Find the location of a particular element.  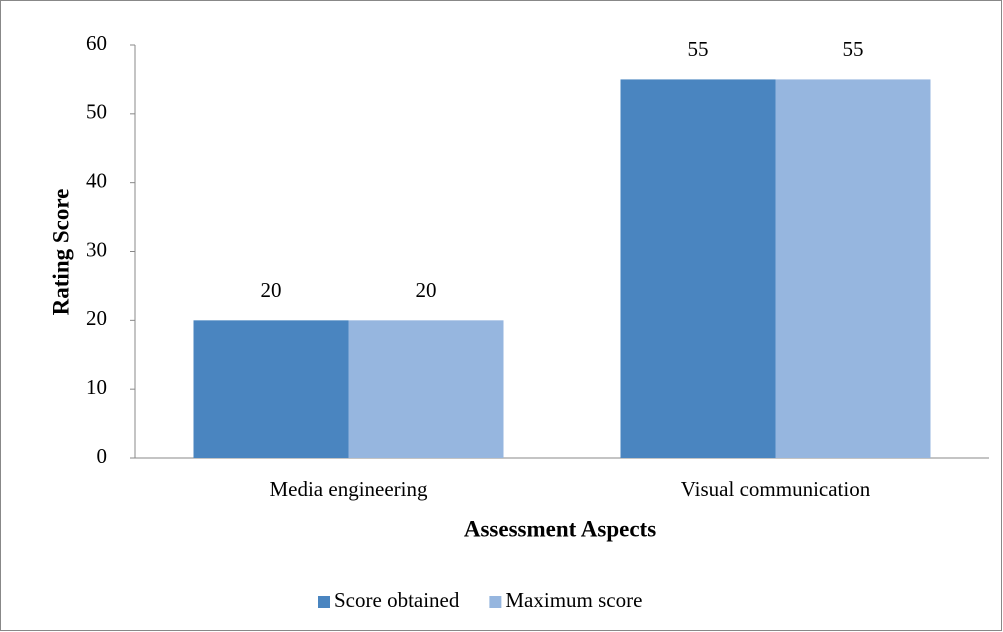

y-tick-label: 20 is located at coordinates (96, 318).